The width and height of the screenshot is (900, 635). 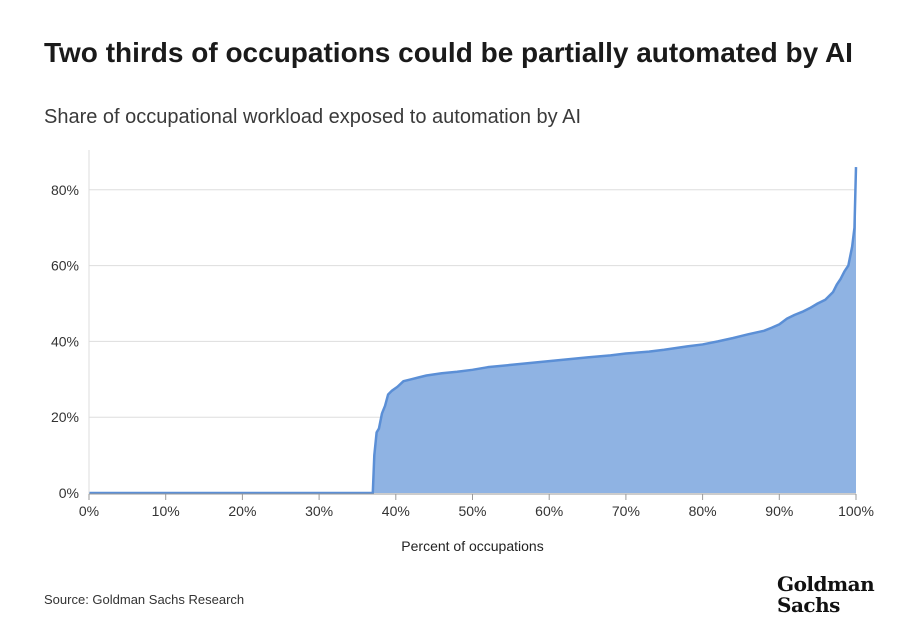 I want to click on logo-line-1: Goldman, so click(x=826, y=584).